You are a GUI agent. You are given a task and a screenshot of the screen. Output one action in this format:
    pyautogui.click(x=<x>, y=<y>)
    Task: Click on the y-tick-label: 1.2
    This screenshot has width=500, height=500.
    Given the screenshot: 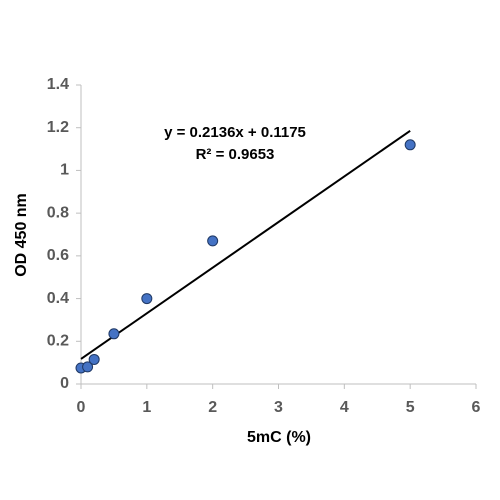 What is the action you would take?
    pyautogui.click(x=58, y=127)
    